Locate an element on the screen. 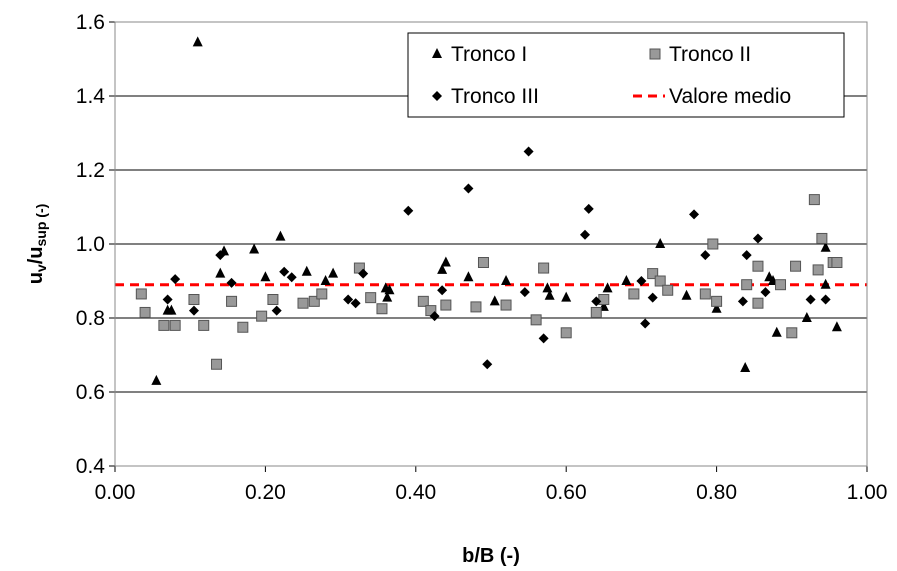 The image size is (897, 571). y-tick-label: 0.4 is located at coordinates (91, 466).